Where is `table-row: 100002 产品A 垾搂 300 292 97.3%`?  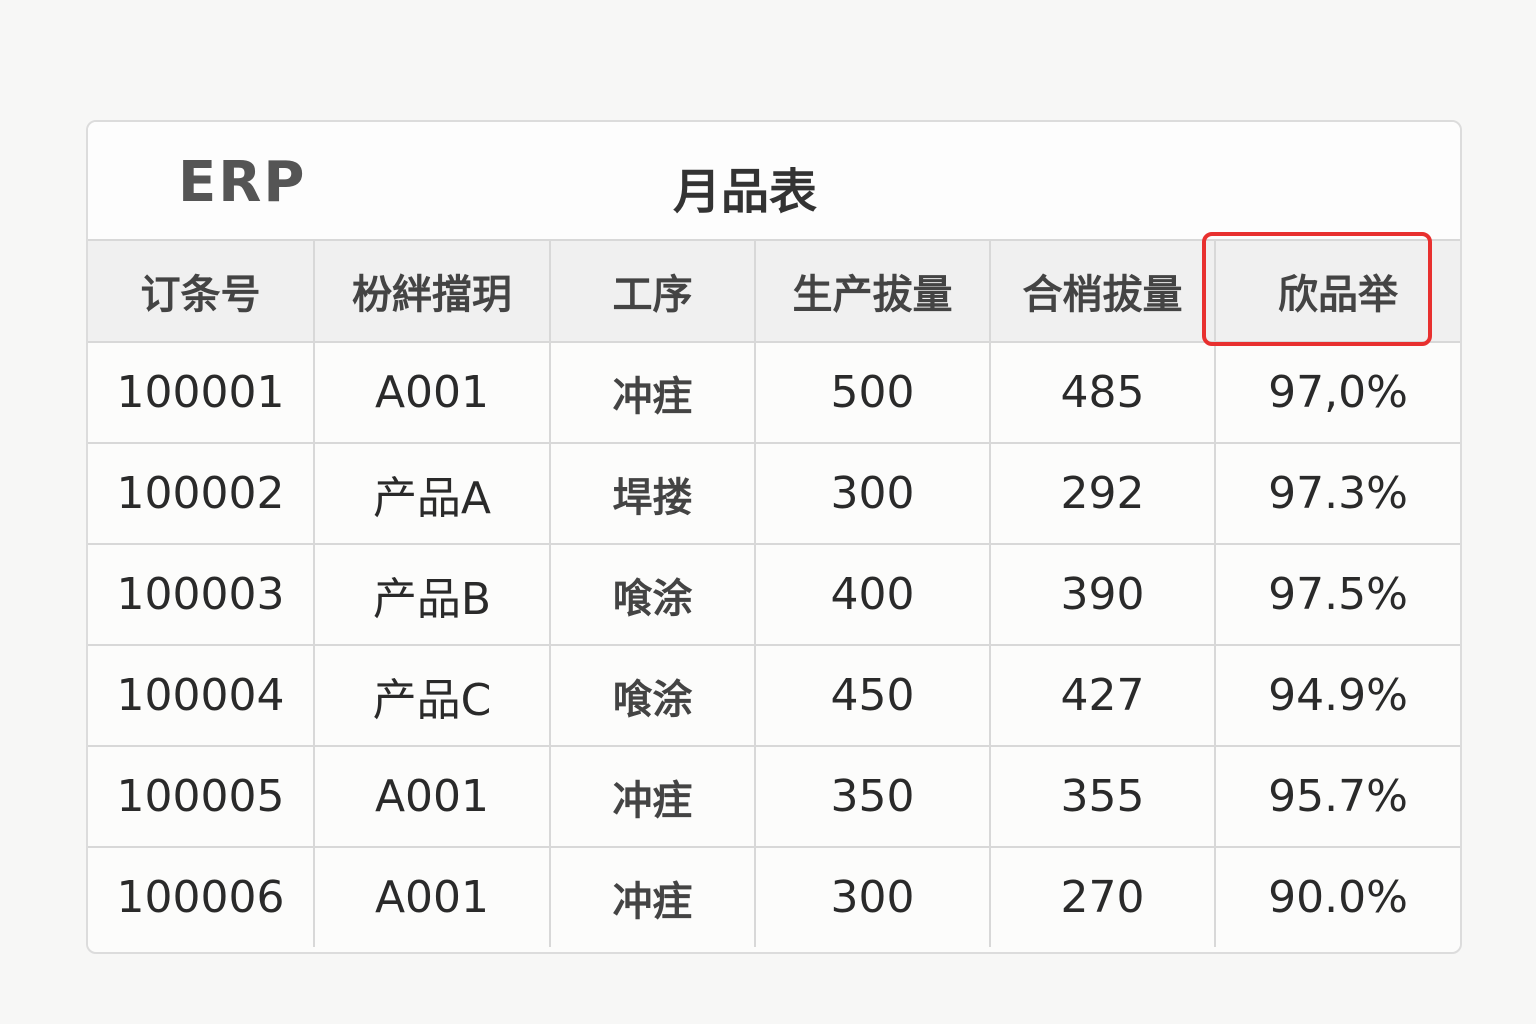 table-row: 100002 产品A 垾搂 300 292 97.3% is located at coordinates (774, 494).